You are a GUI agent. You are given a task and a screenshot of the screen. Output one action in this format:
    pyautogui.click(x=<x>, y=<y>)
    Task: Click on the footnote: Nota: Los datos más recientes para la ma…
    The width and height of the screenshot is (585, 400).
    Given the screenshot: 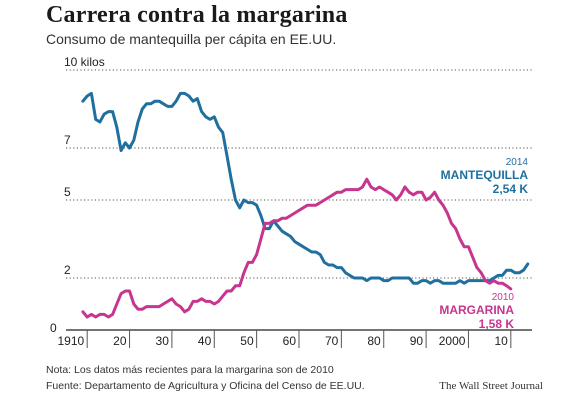 What is the action you would take?
    pyautogui.click(x=190, y=370)
    